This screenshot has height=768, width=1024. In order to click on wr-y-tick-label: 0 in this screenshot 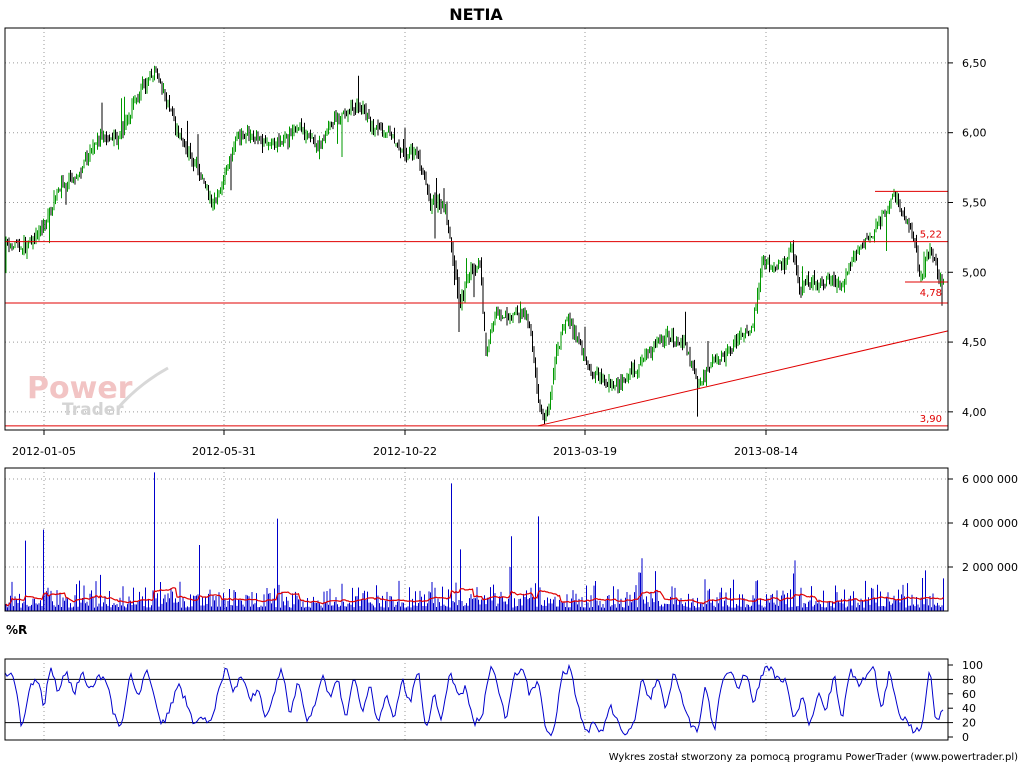, I will do `click(965, 737)`.